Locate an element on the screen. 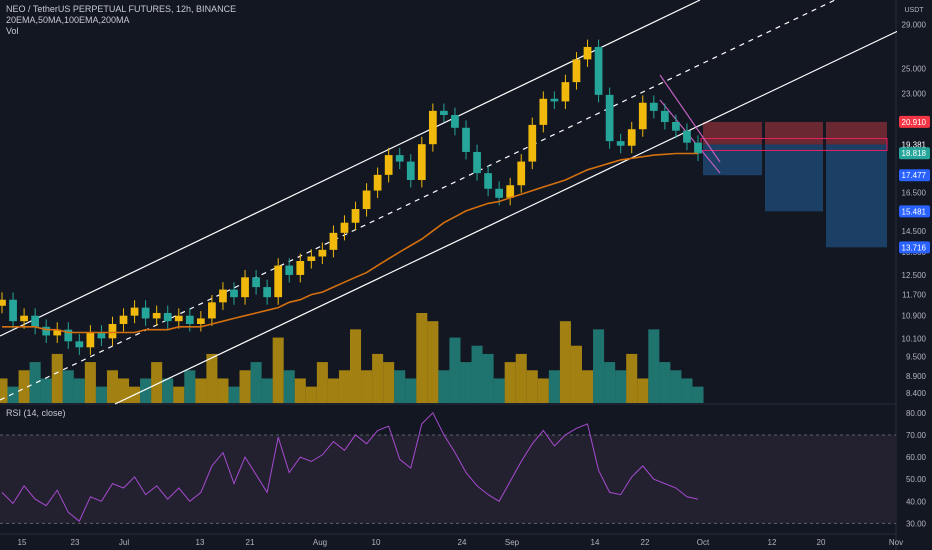  rsi-tick-label: 80.00 is located at coordinates (916, 413).